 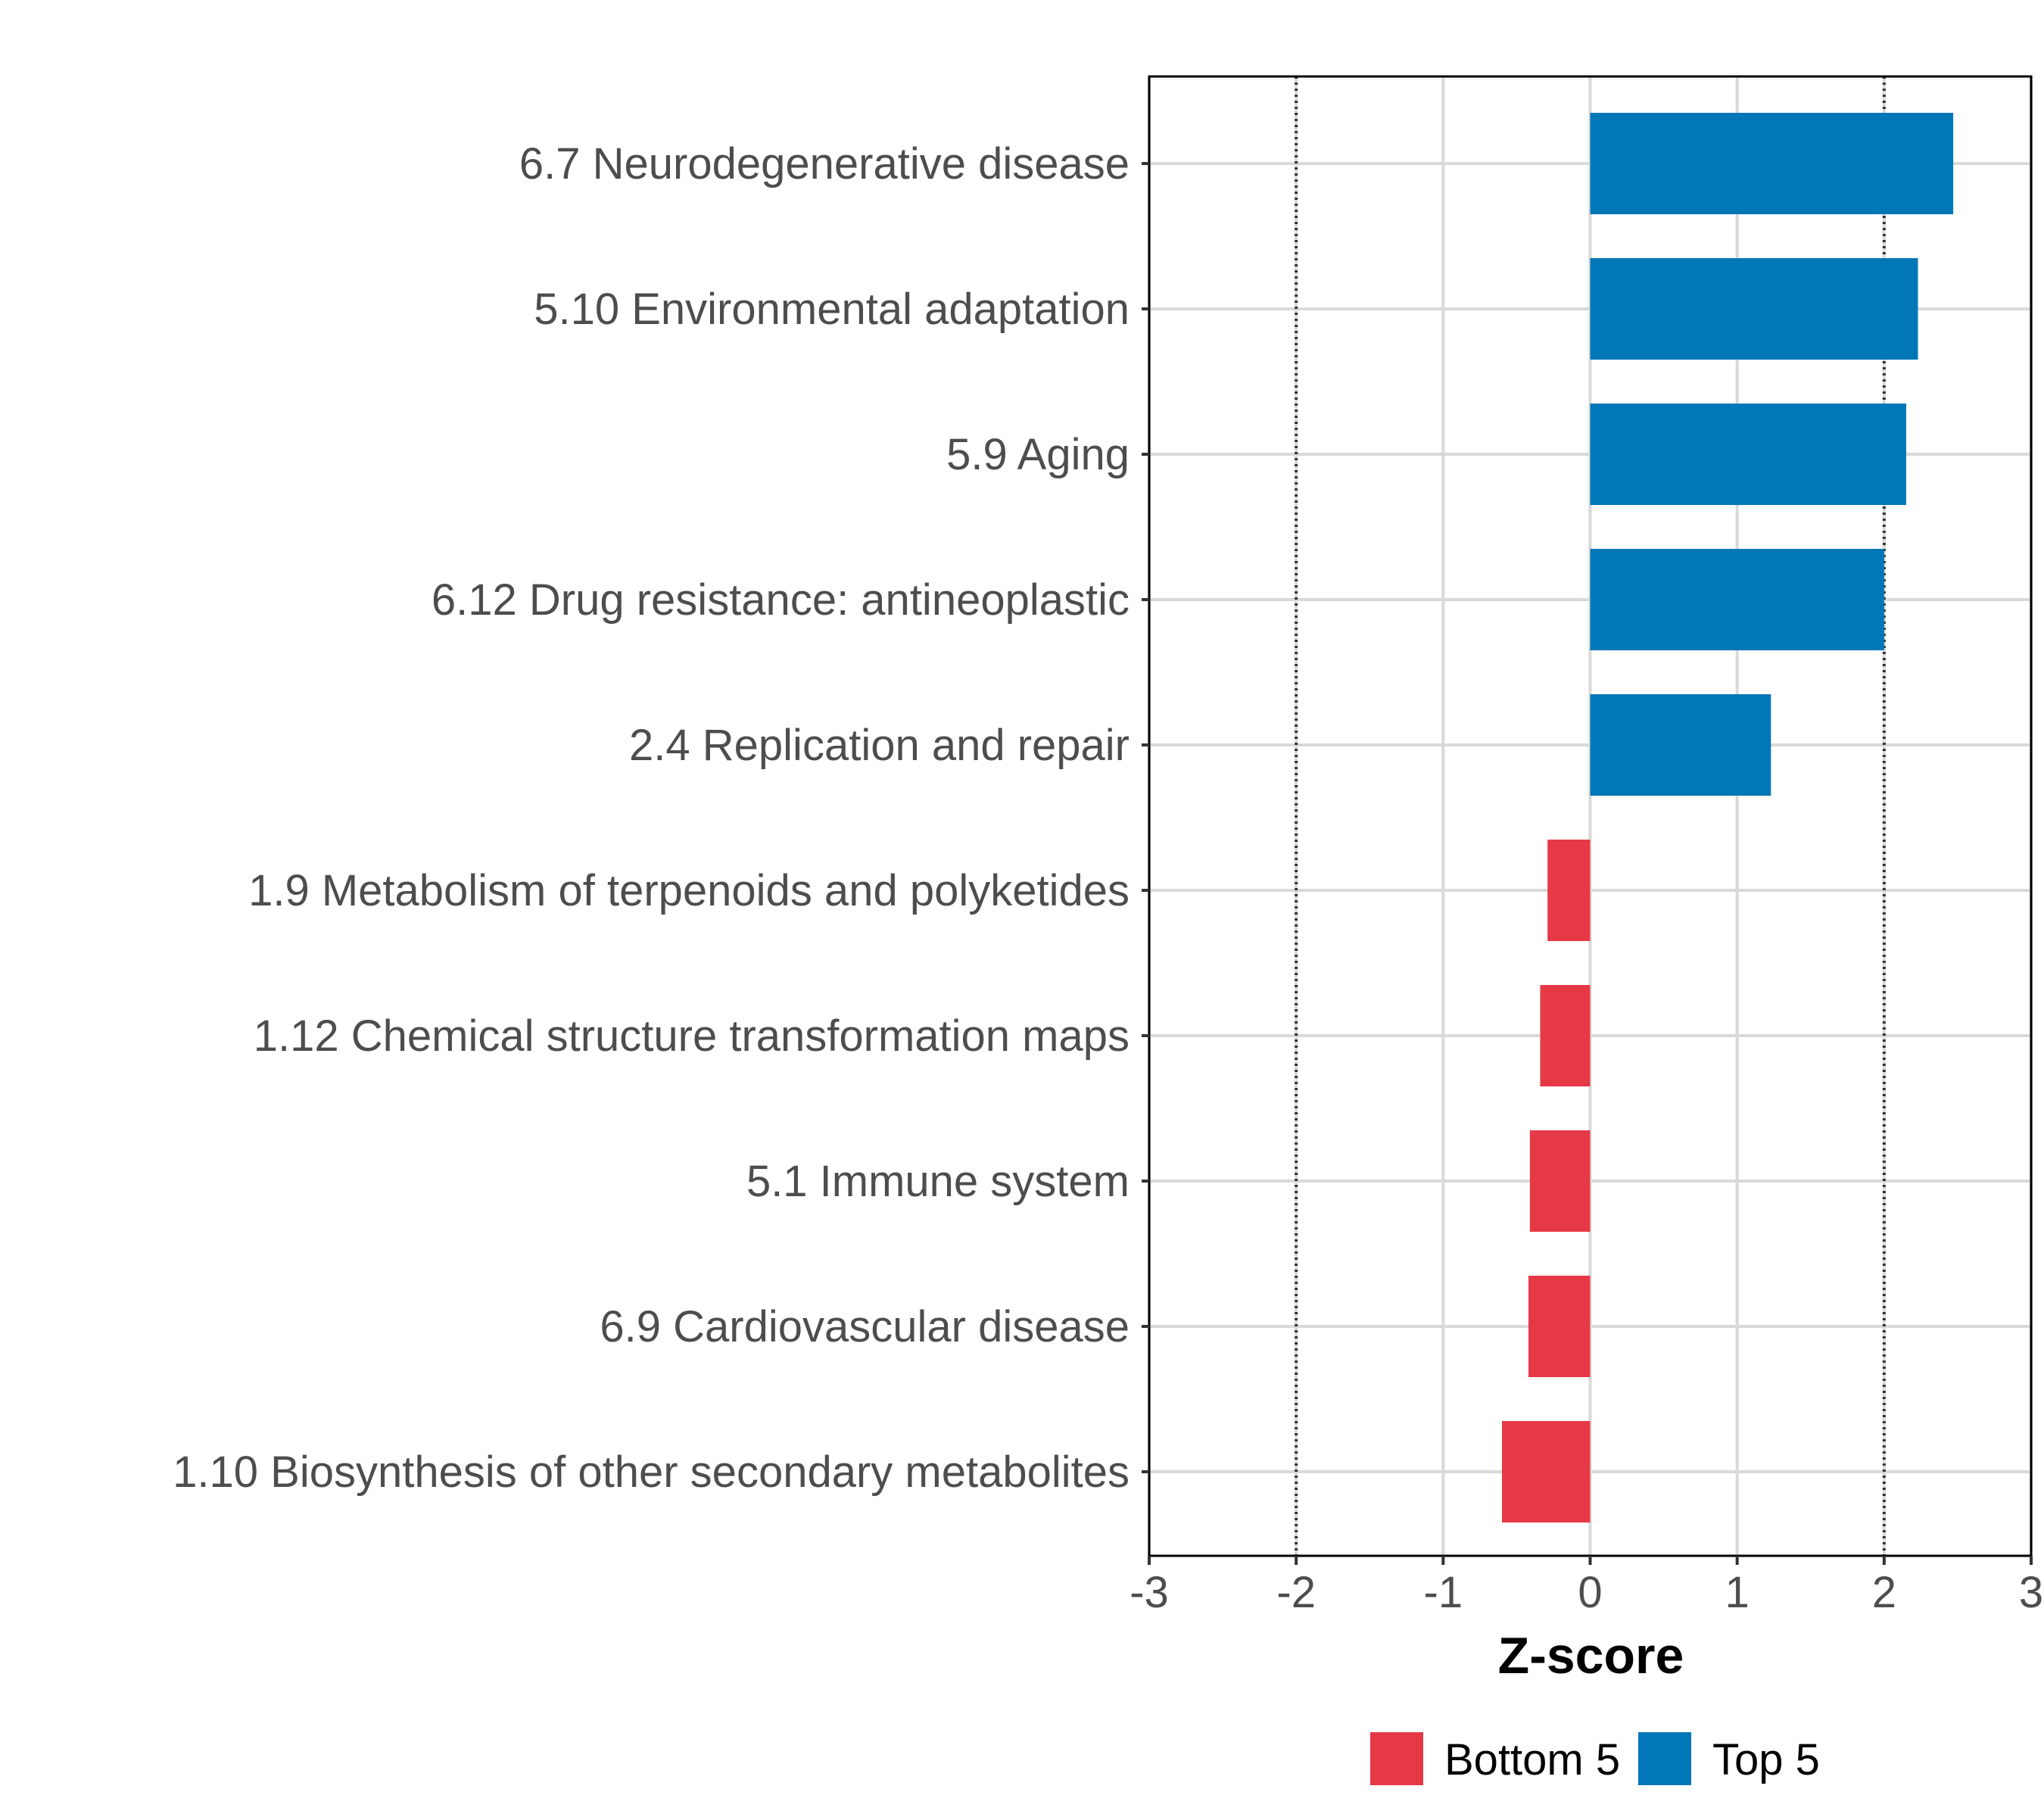 I want to click on category-label: 6.7 Neurodegenerative disease, so click(x=824, y=164).